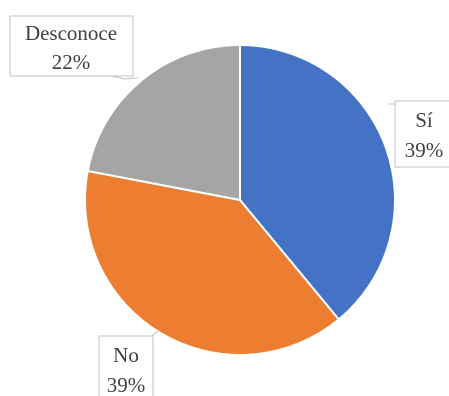  Describe the element at coordinates (424, 150) in the screenshot. I see `callout-si-percent: 39%` at that location.